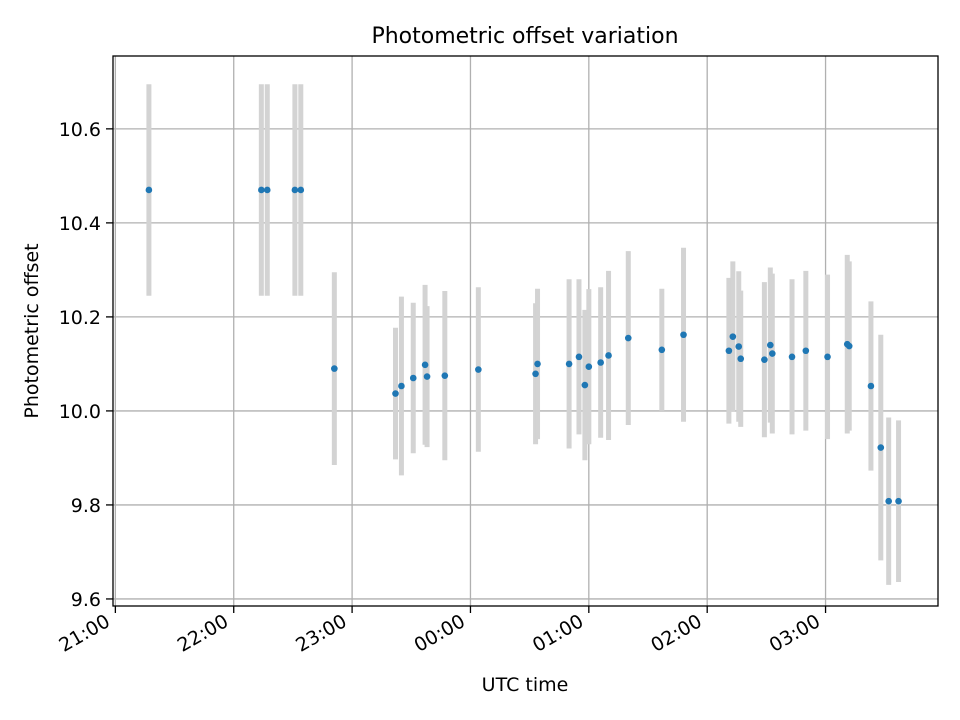  Describe the element at coordinates (558, 633) in the screenshot. I see `x-tick-label: 01:00` at that location.